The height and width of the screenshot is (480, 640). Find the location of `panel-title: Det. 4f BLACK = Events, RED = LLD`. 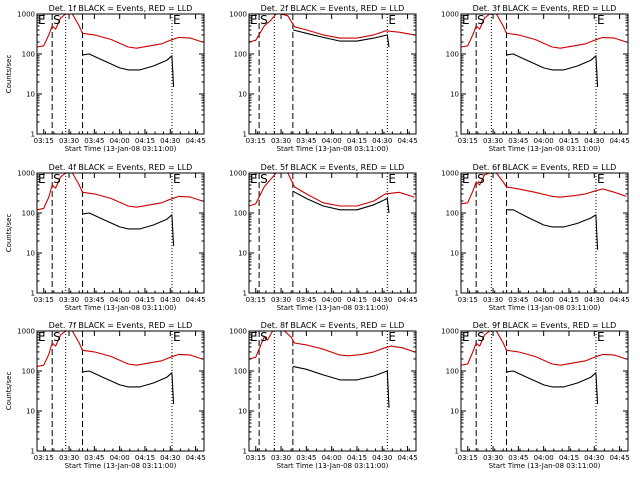

panel-title: Det. 4f BLACK = Events, RED = LLD is located at coordinates (121, 167).